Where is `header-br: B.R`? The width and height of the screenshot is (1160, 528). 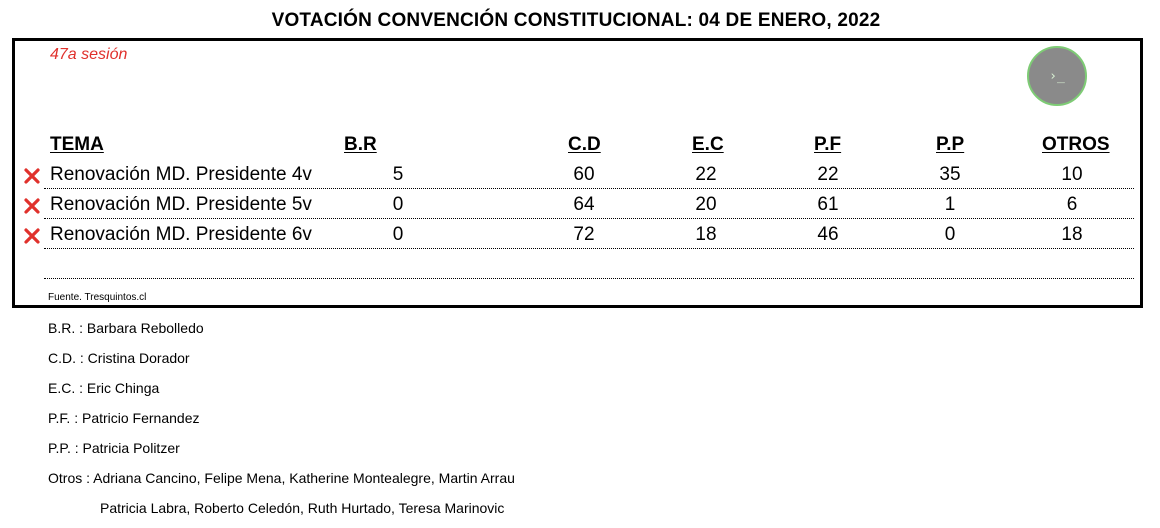
header-br: B.R is located at coordinates (360, 144).